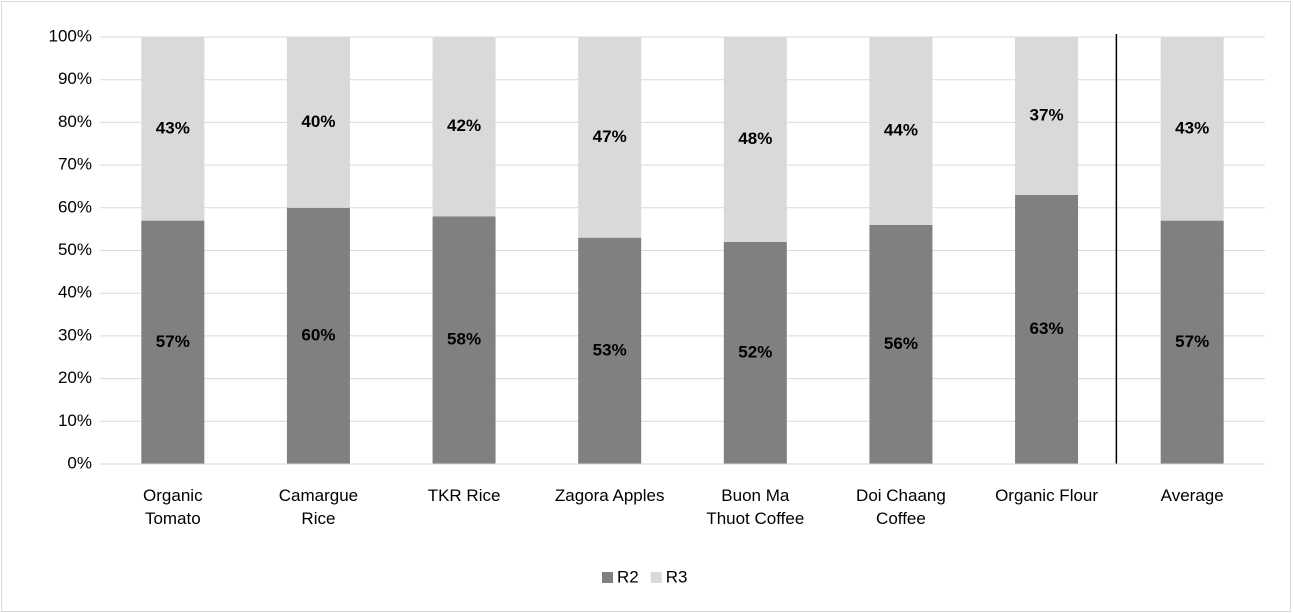 Image resolution: width=1293 pixels, height=613 pixels. What do you see at coordinates (1047, 495) in the screenshot?
I see `x-tick-label: Organic Flour` at bounding box center [1047, 495].